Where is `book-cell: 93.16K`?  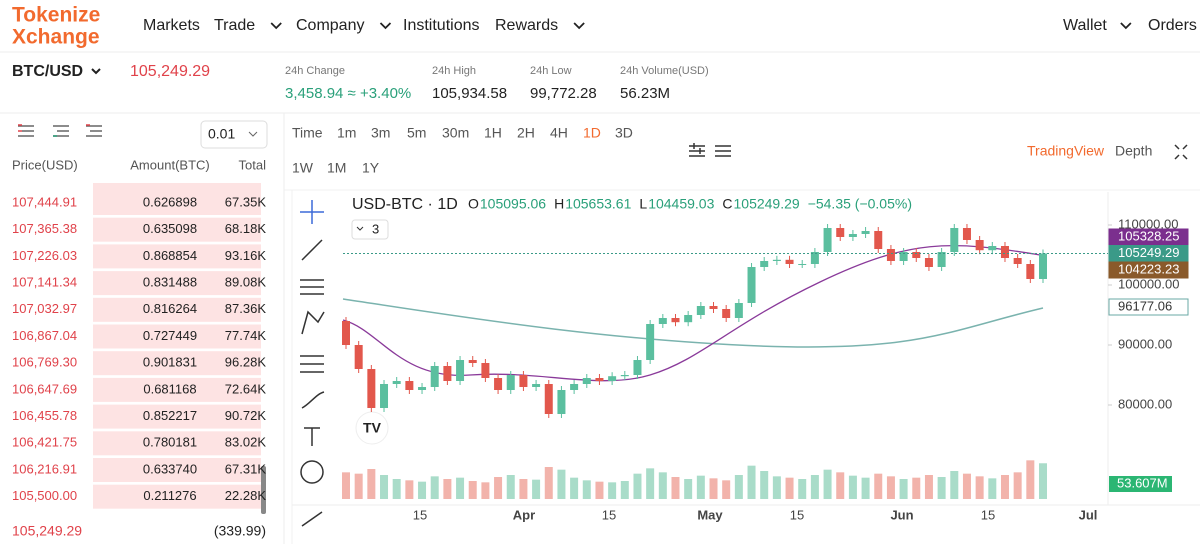
book-cell: 93.16K is located at coordinates (246, 255).